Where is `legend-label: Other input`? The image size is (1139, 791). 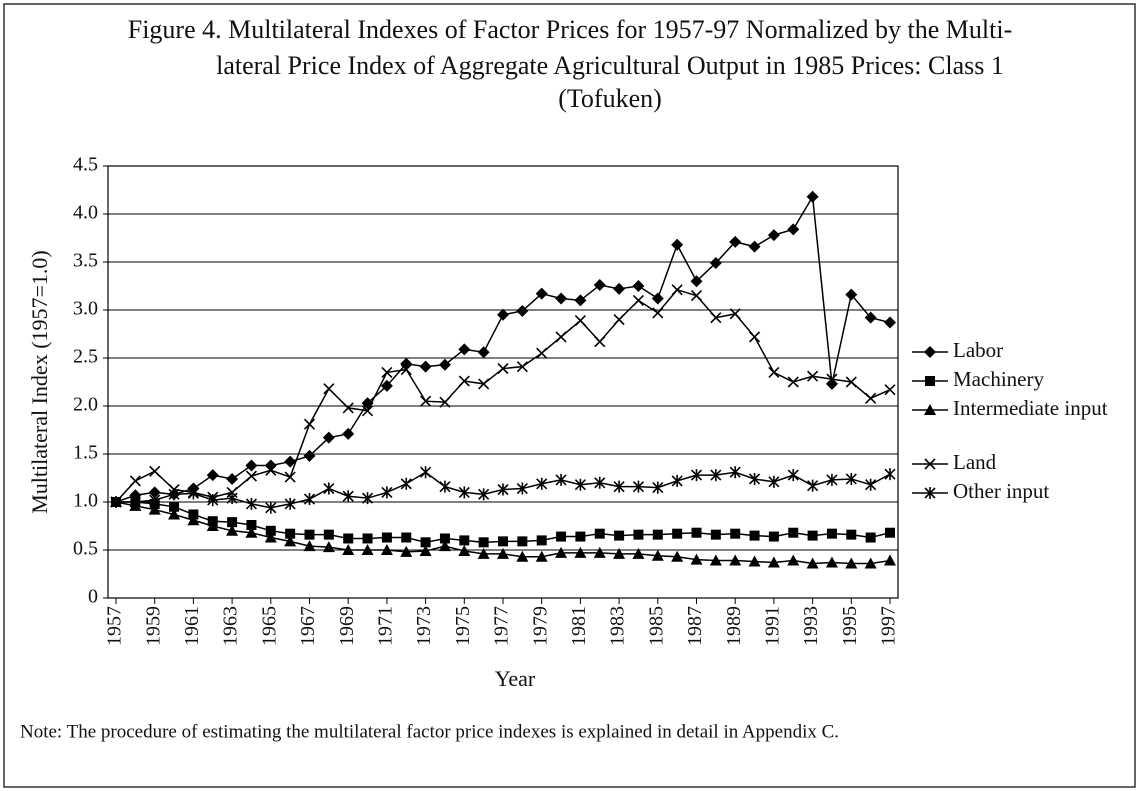
legend-label: Other input is located at coordinates (1001, 491).